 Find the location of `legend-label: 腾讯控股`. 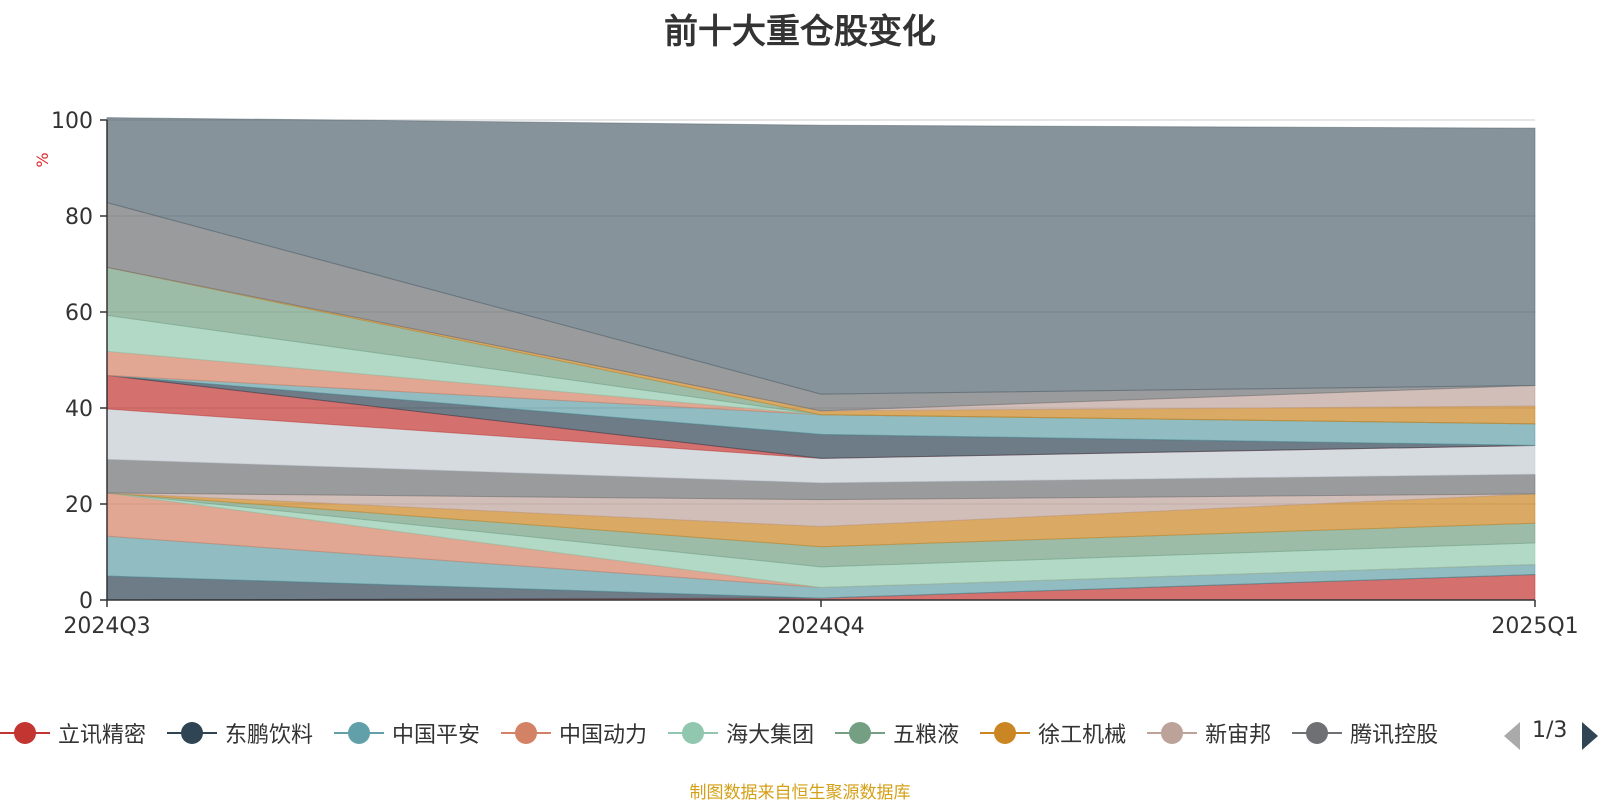

legend-label: 腾讯控股 is located at coordinates (1394, 735).